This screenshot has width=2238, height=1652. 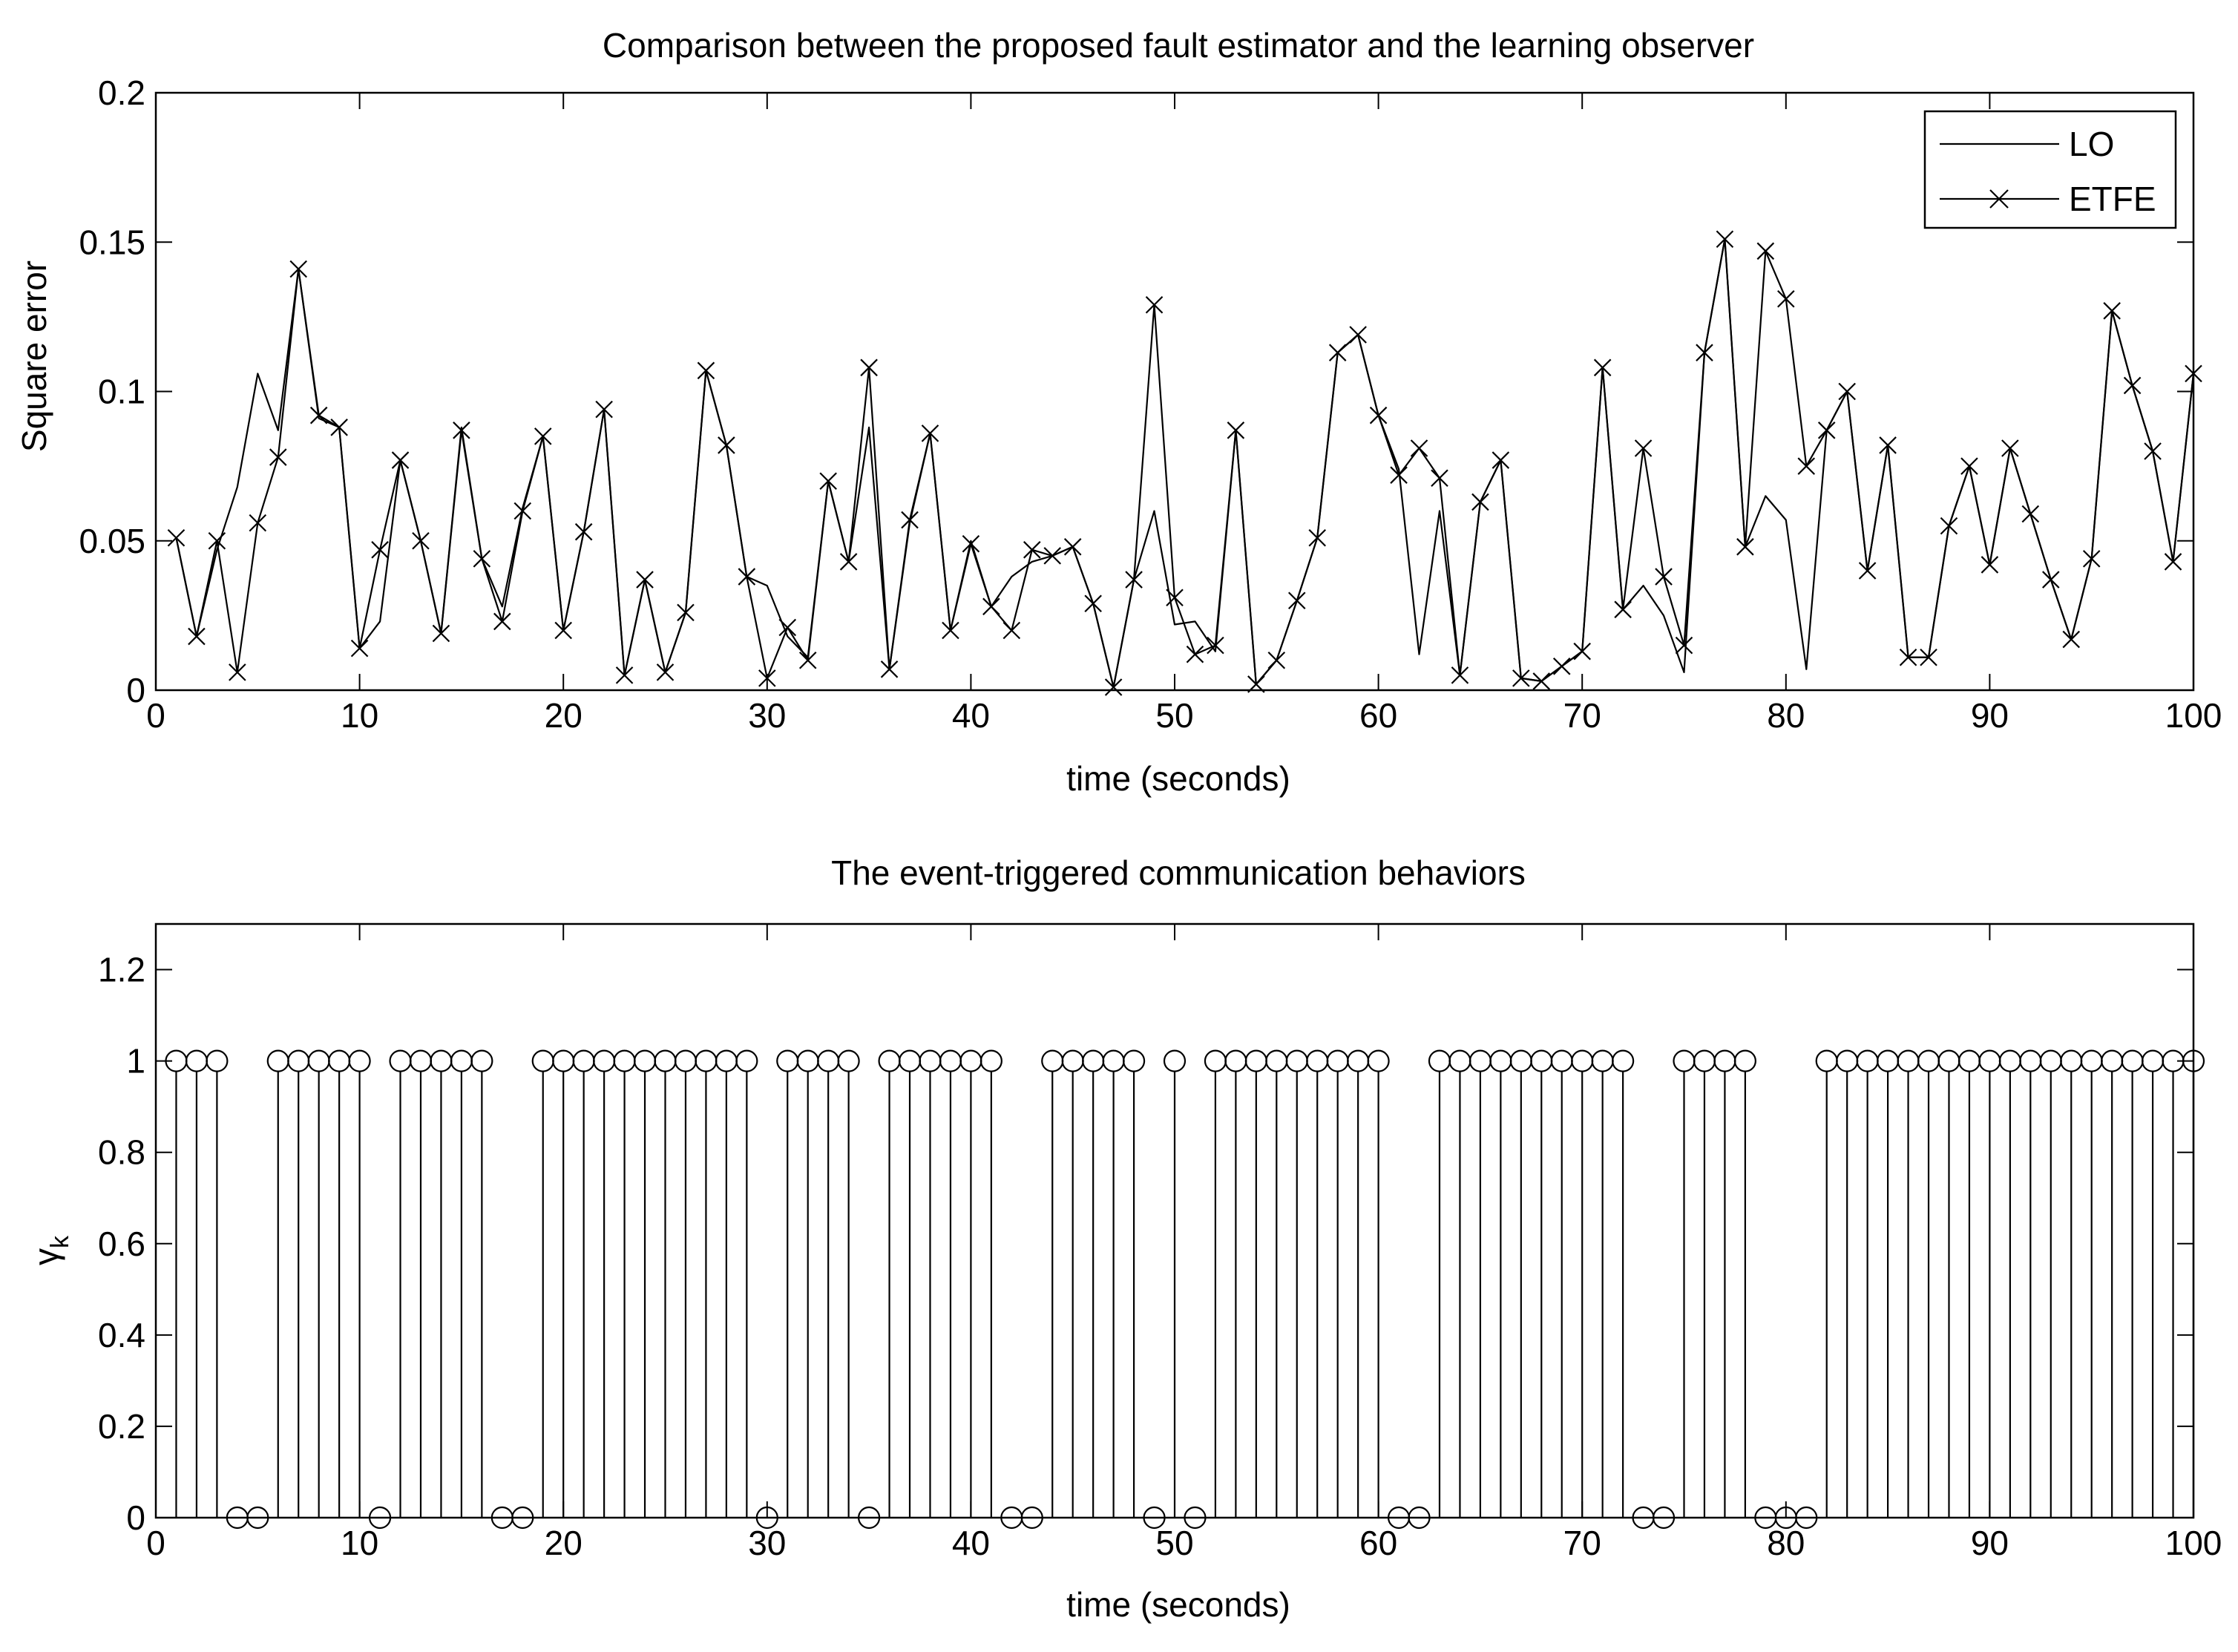 I want to click on legend-box, so click(x=2050, y=169).